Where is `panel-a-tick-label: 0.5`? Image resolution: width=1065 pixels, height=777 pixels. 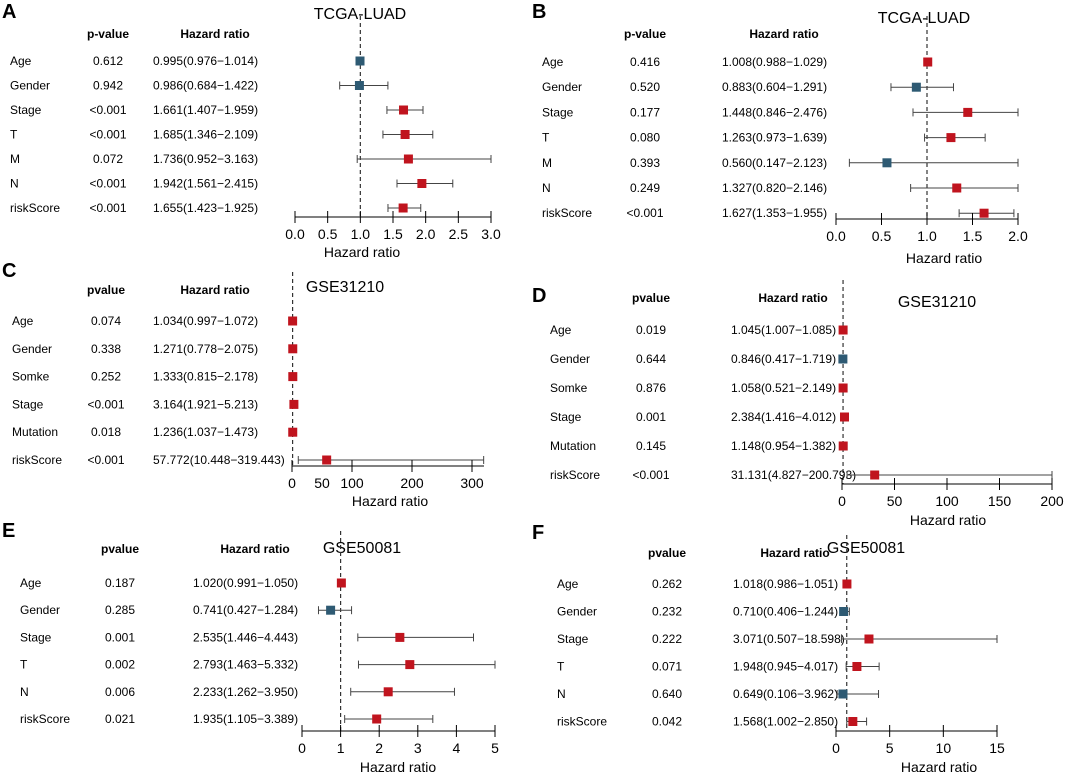
panel-a-tick-label: 0.5 is located at coordinates (328, 234).